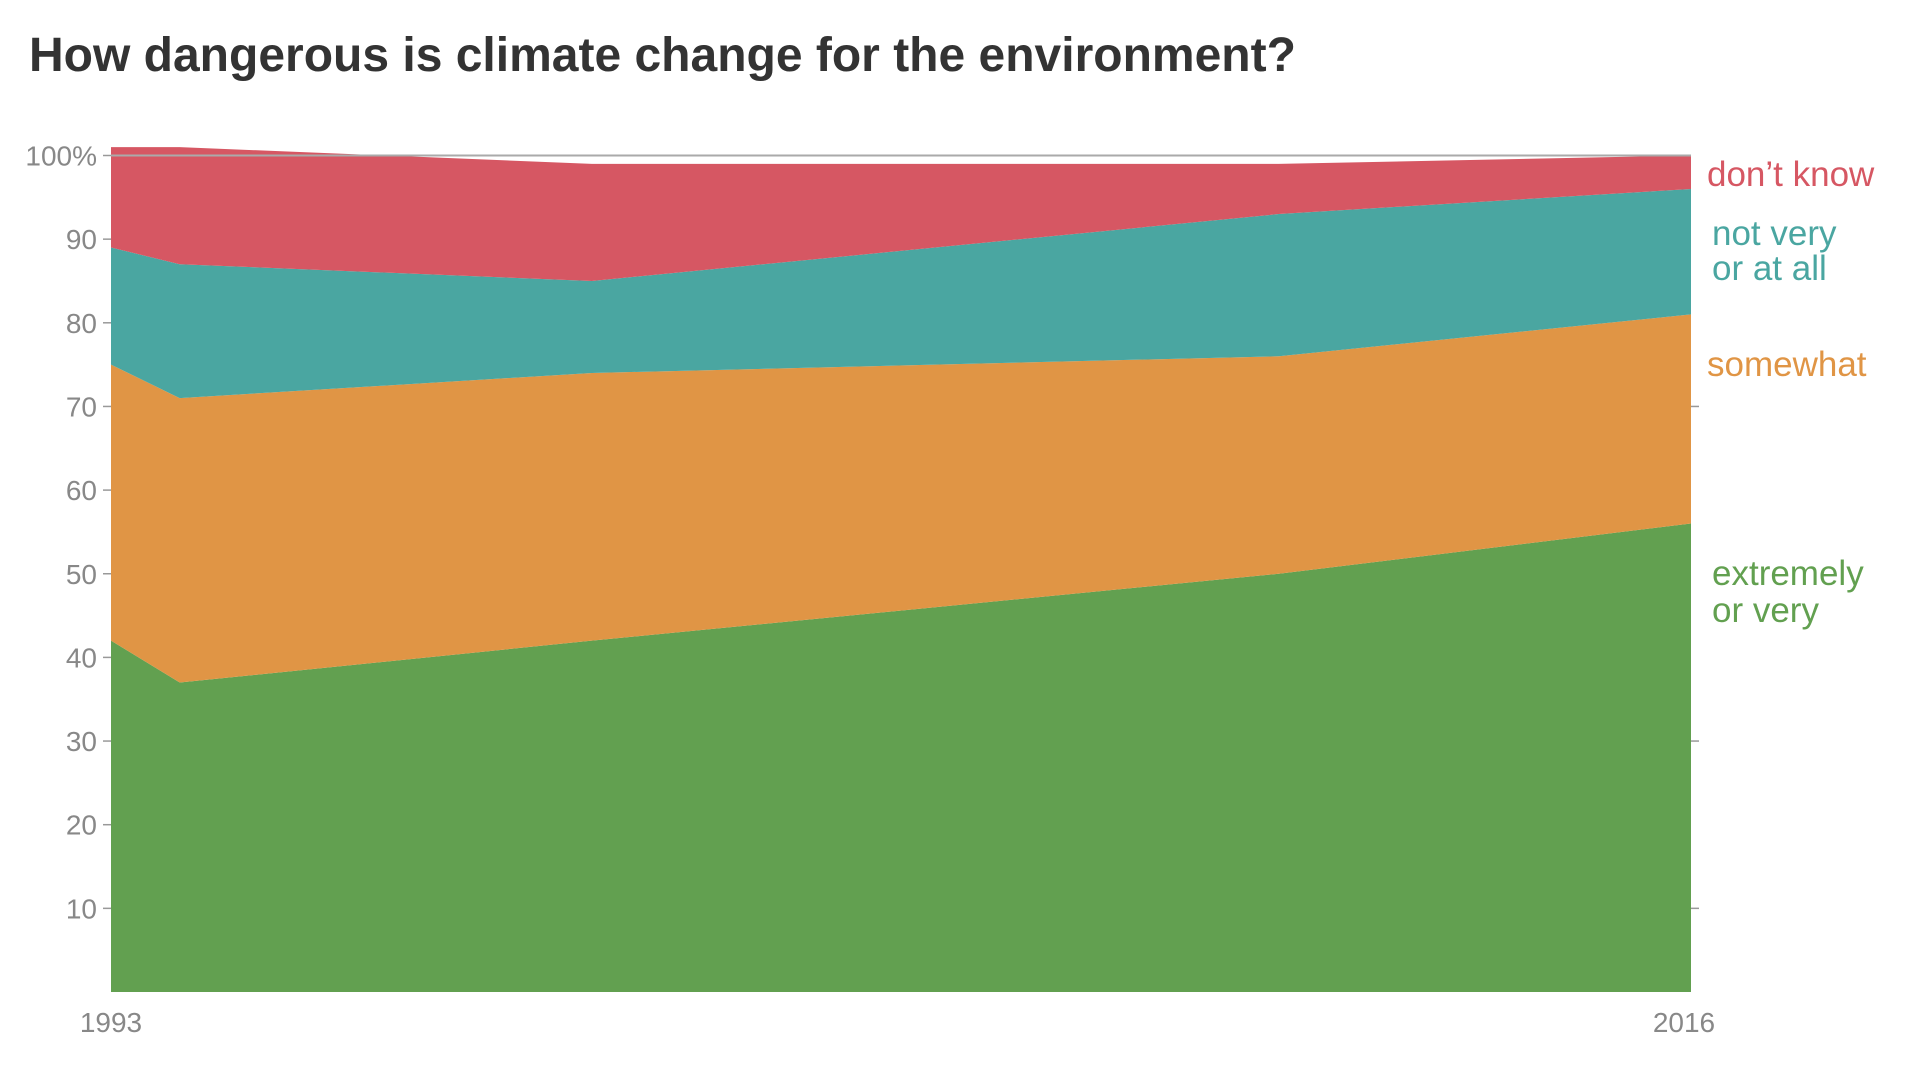 The width and height of the screenshot is (1920, 1080). Describe the element at coordinates (111, 1022) in the screenshot. I see `x-tick-label: 1993` at that location.